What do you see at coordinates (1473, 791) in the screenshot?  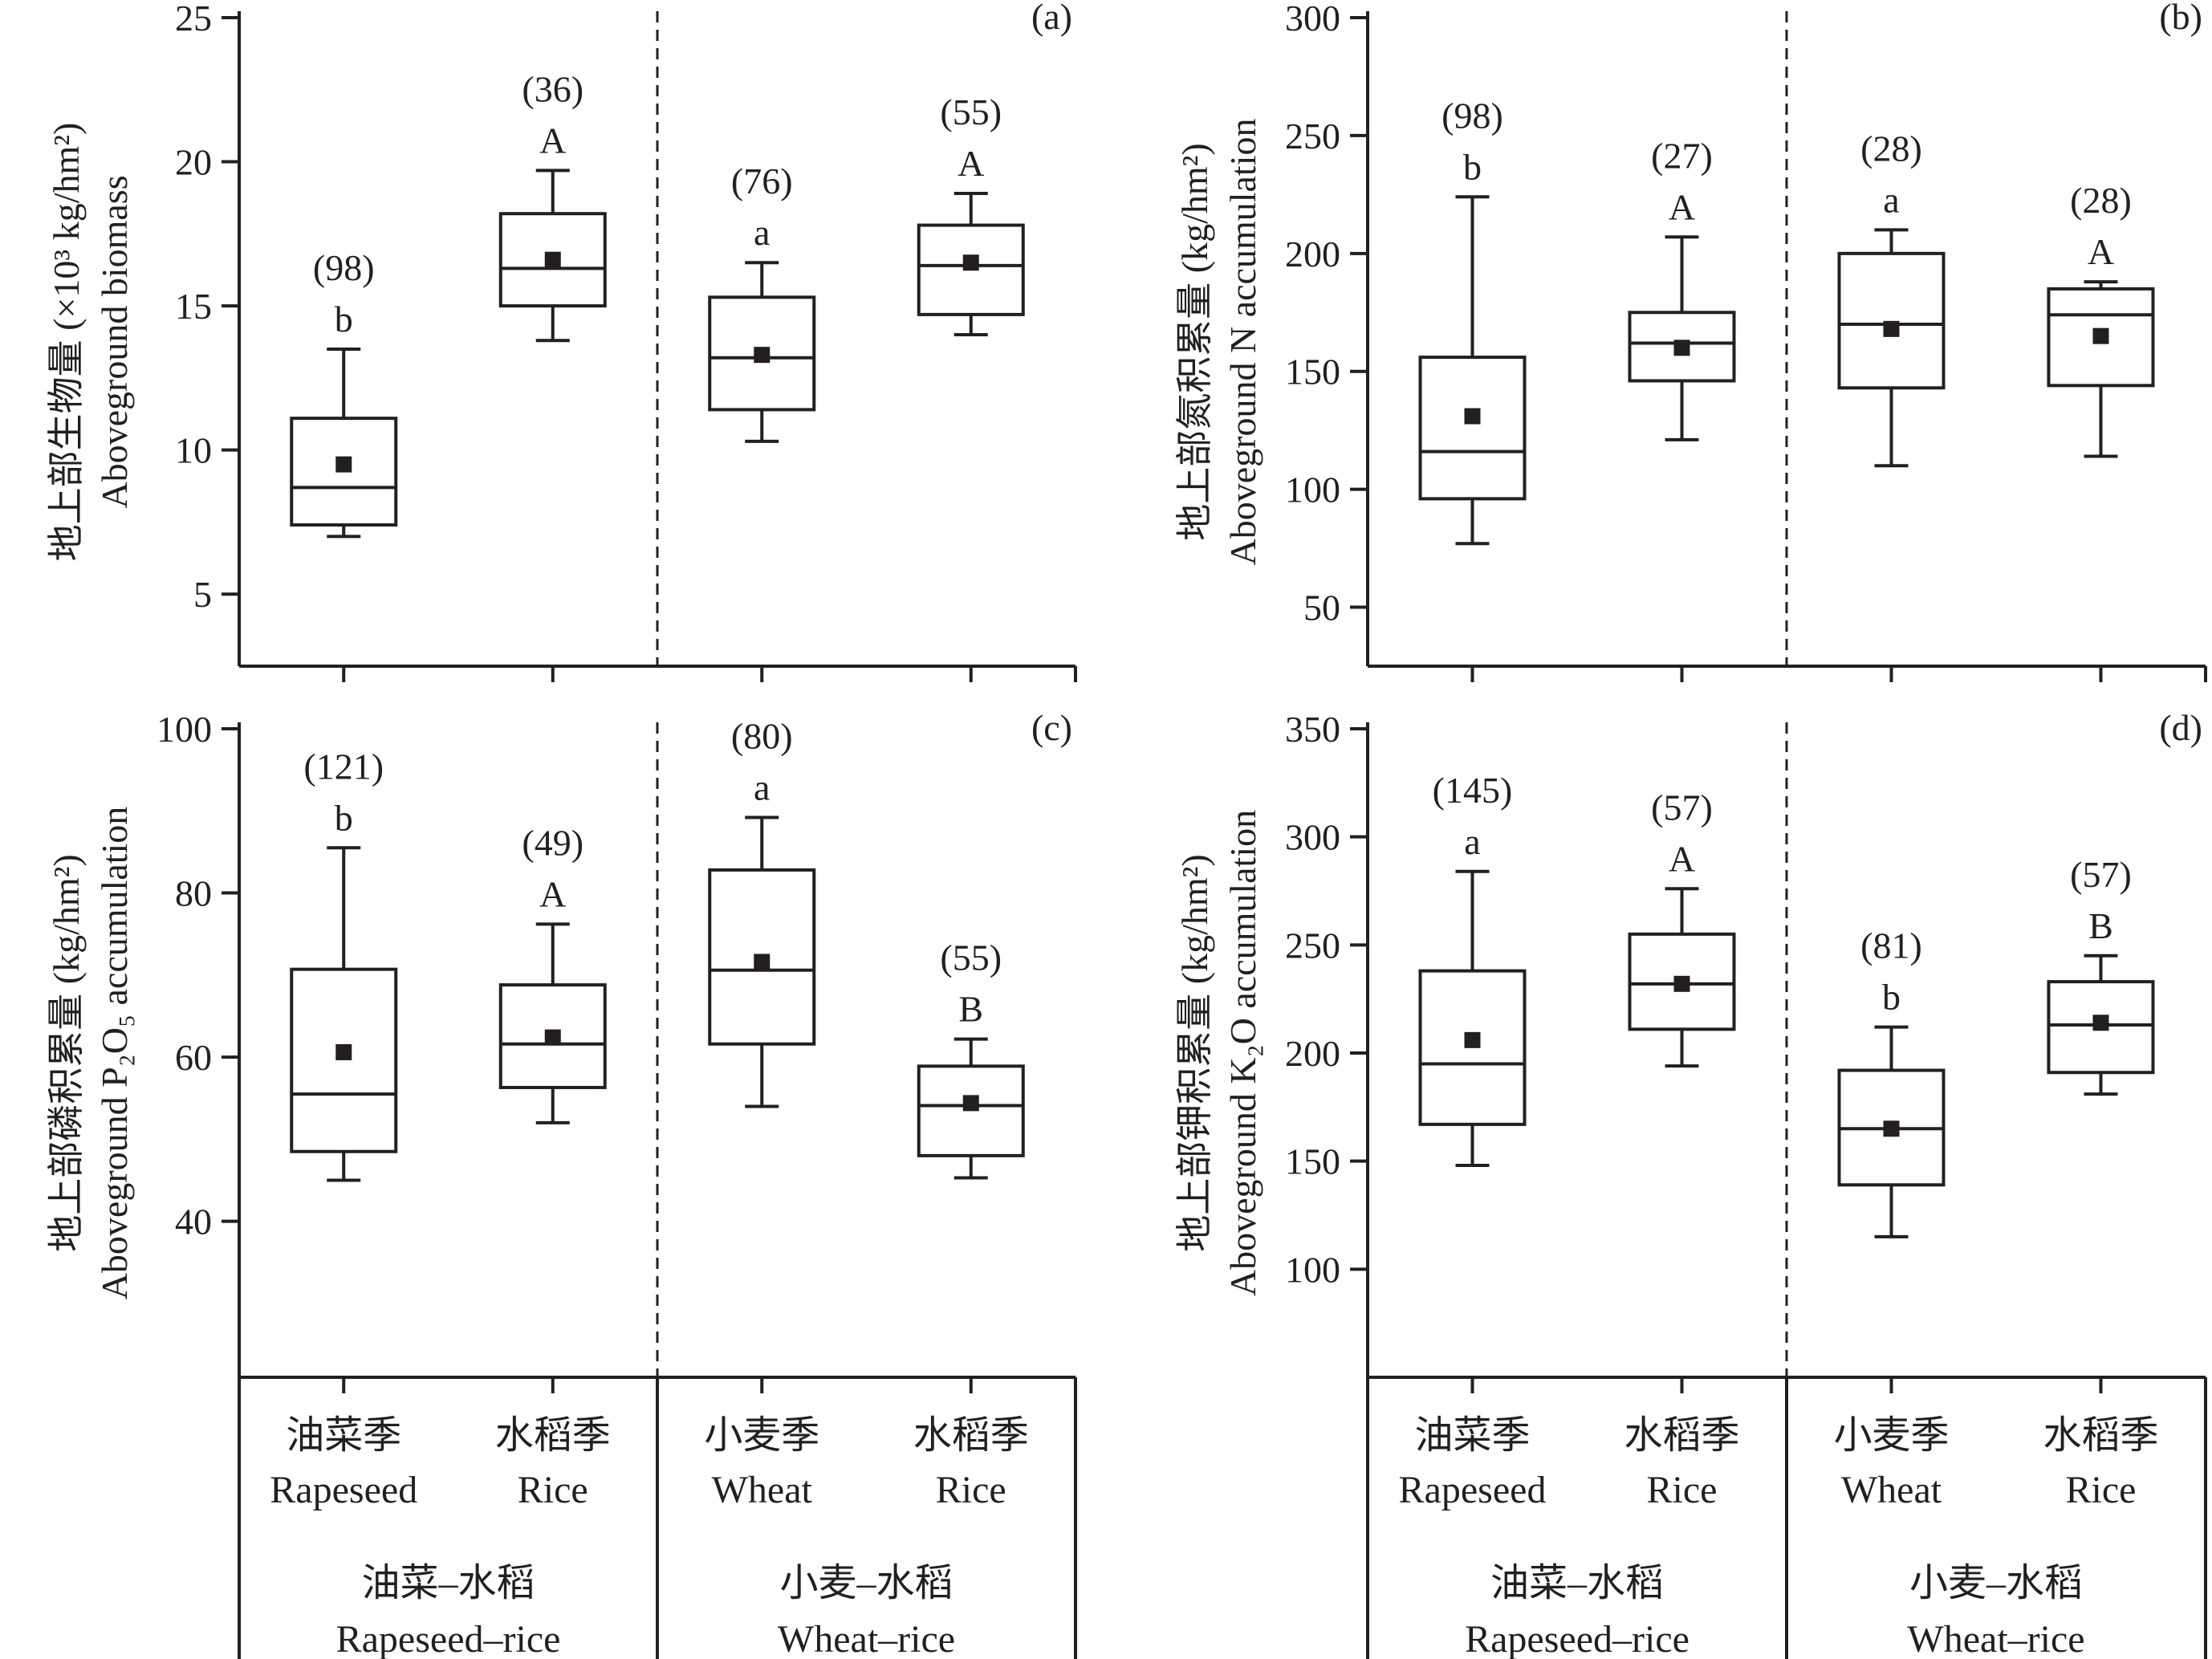 I see `sample-size-label: (145)` at bounding box center [1473, 791].